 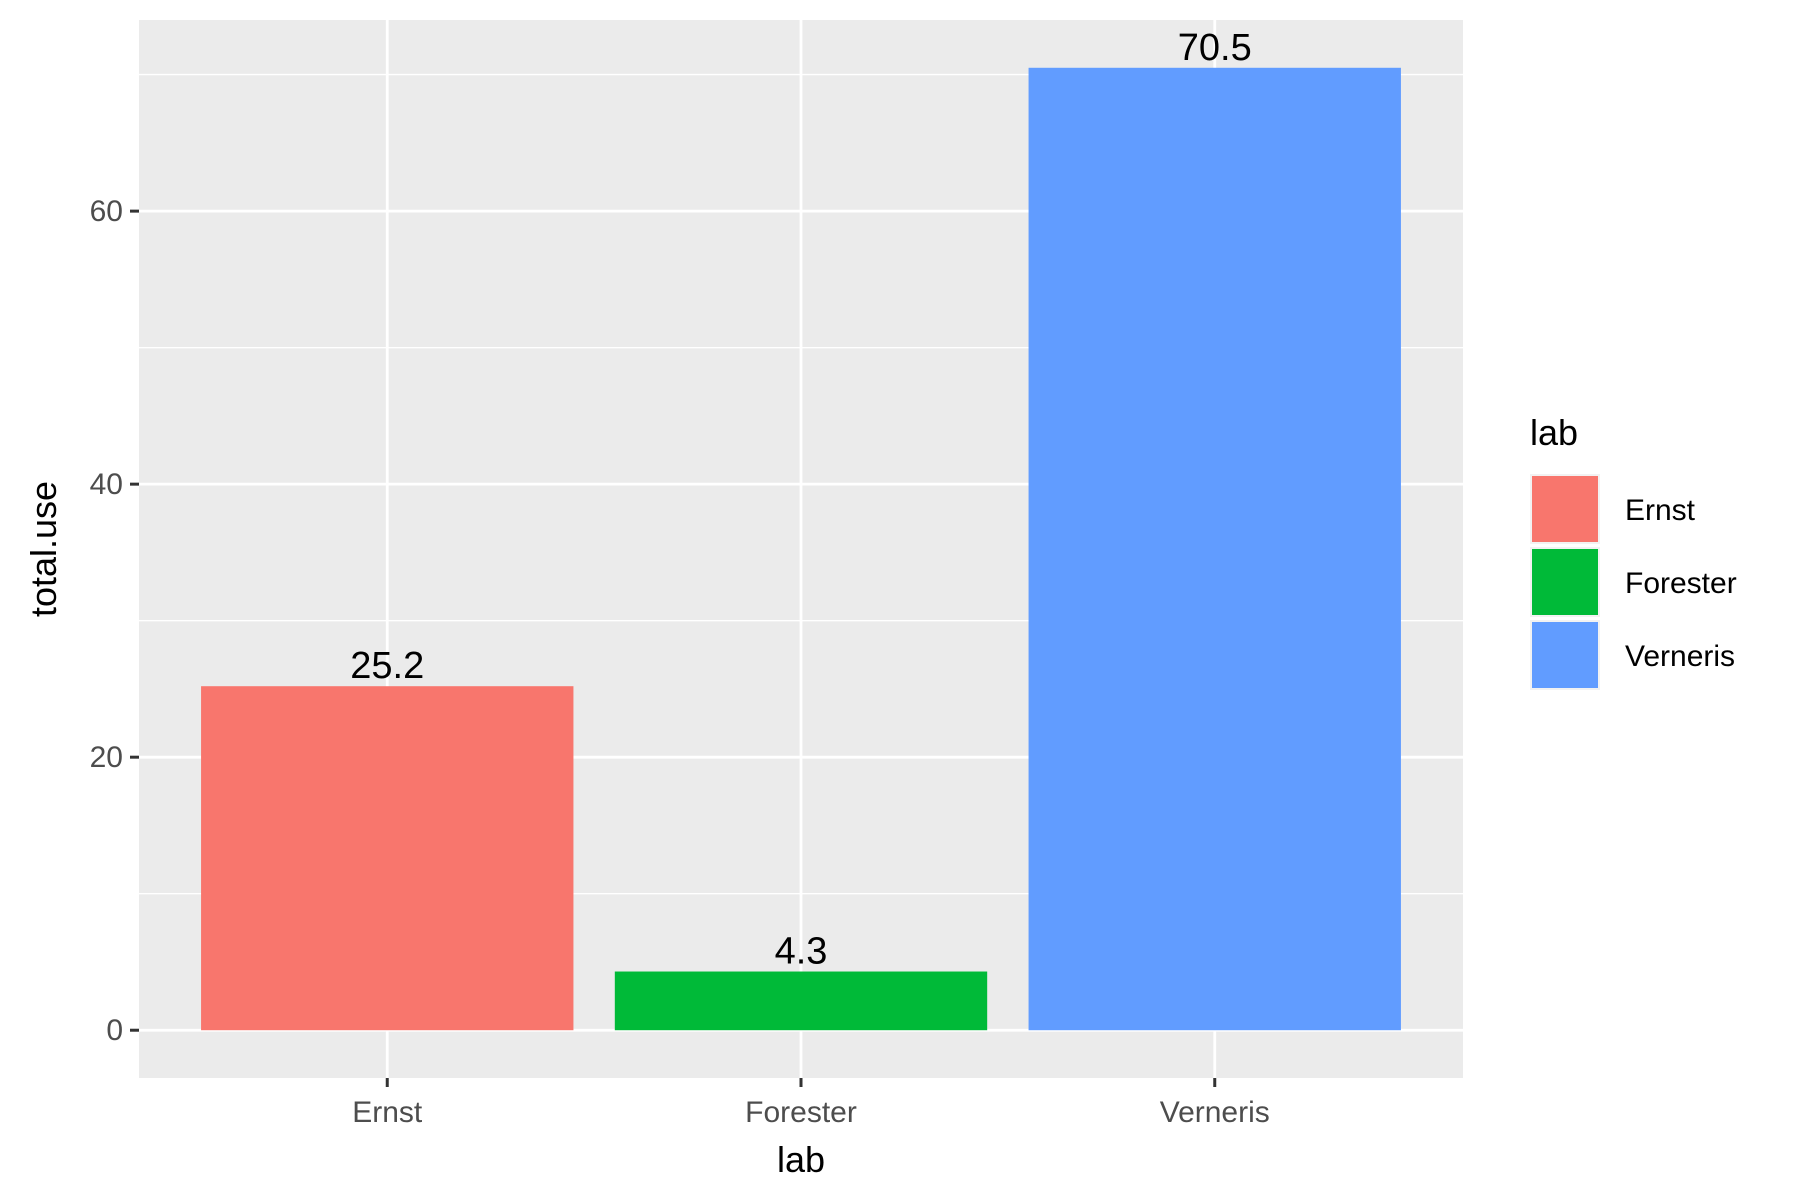 What do you see at coordinates (1215, 1112) in the screenshot?
I see `x-tick-label: Verneris` at bounding box center [1215, 1112].